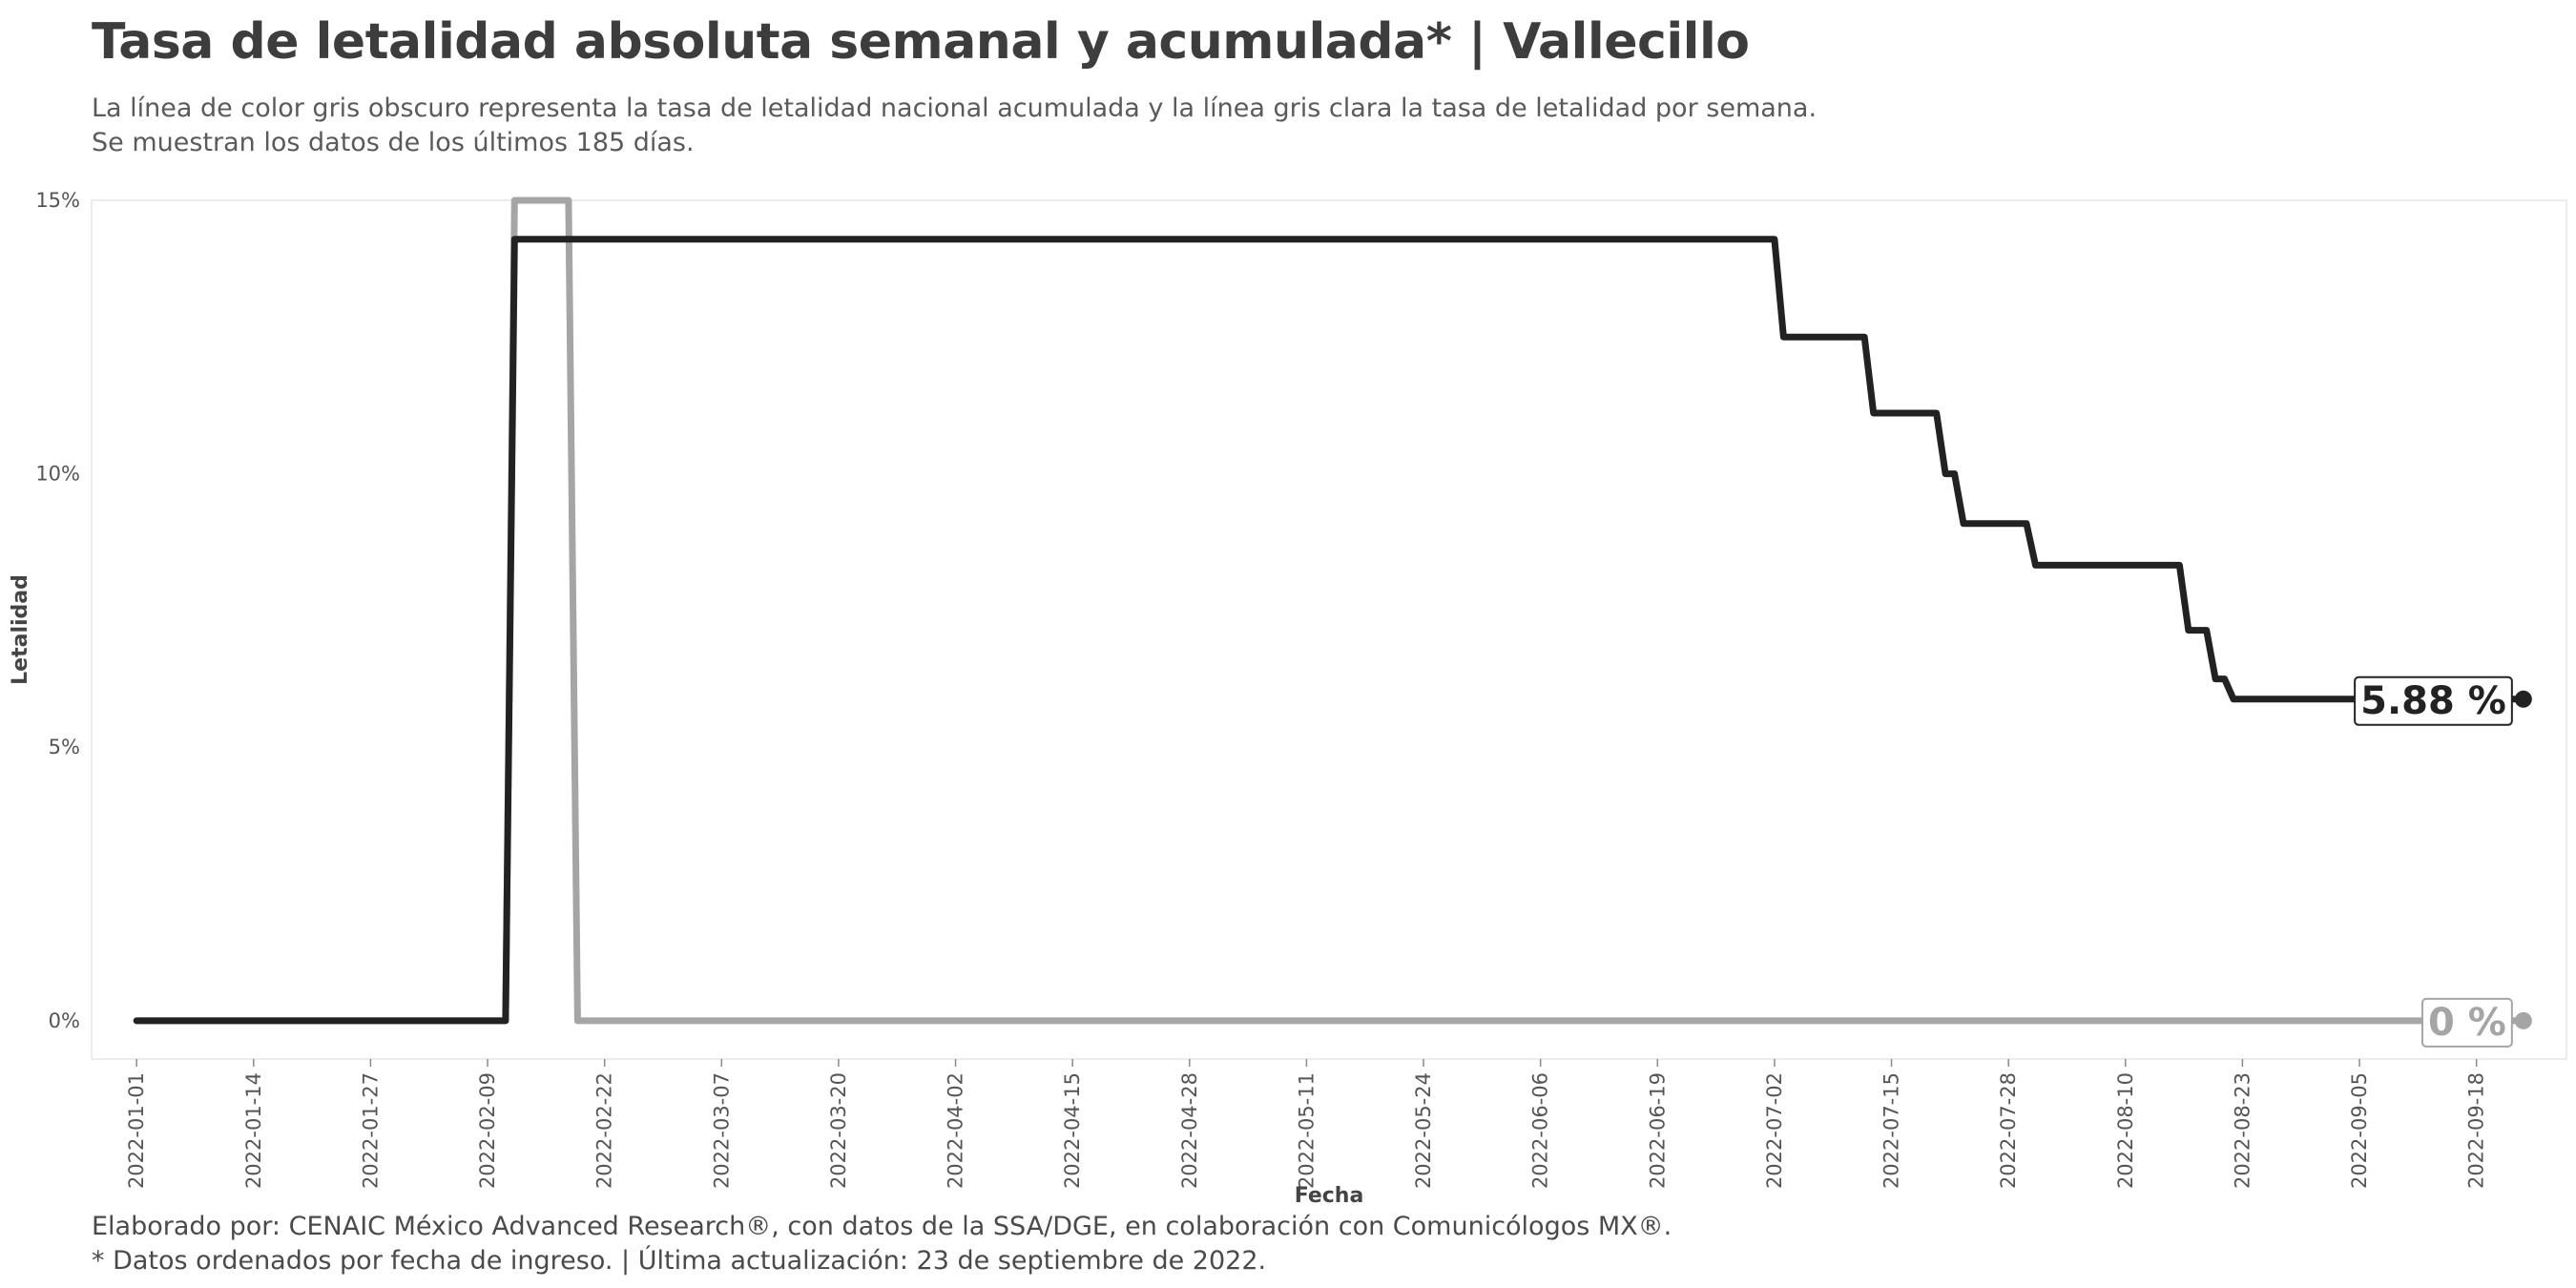 This screenshot has width=2576, height=1288. What do you see at coordinates (1657, 1130) in the screenshot?
I see `x-tick-label: 2022-06-19` at bounding box center [1657, 1130].